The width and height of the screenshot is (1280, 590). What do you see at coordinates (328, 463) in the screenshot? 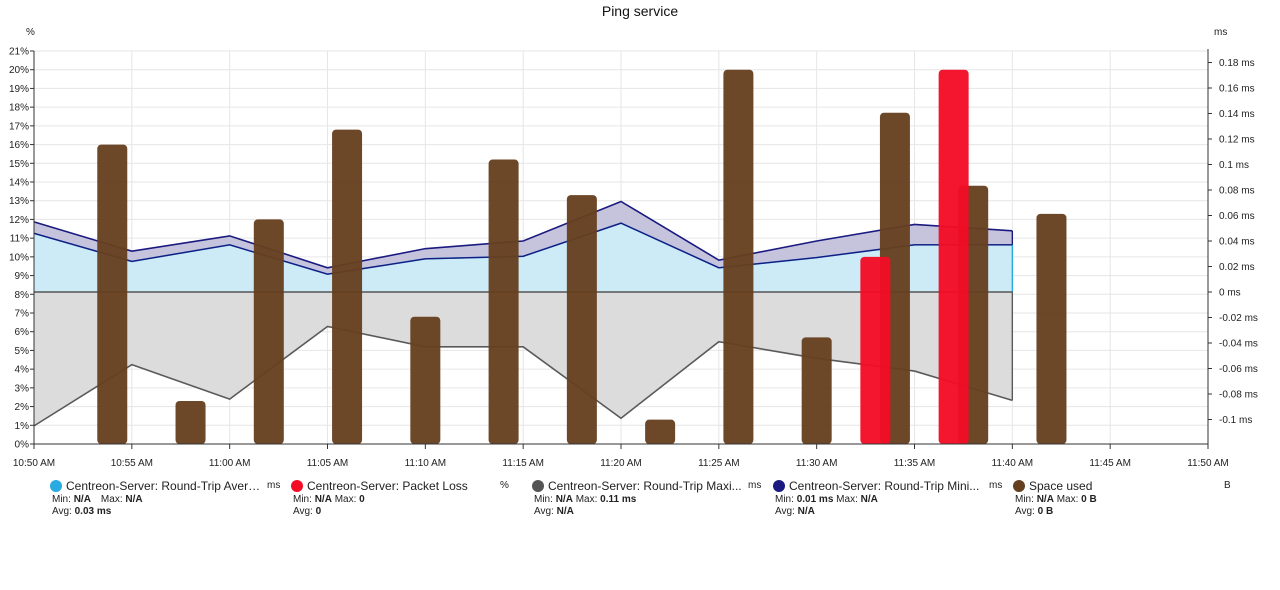
I see `x-tick-label: 11:05 AM` at bounding box center [328, 463].